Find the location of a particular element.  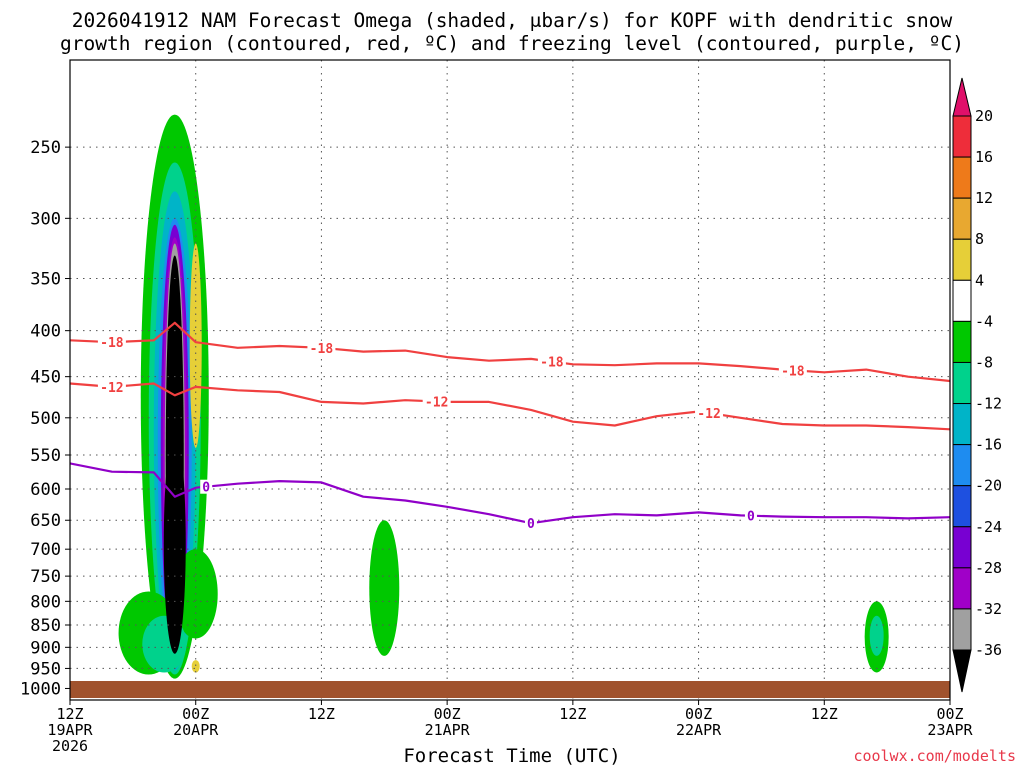

x-tick-label: 23APR is located at coordinates (950, 730).